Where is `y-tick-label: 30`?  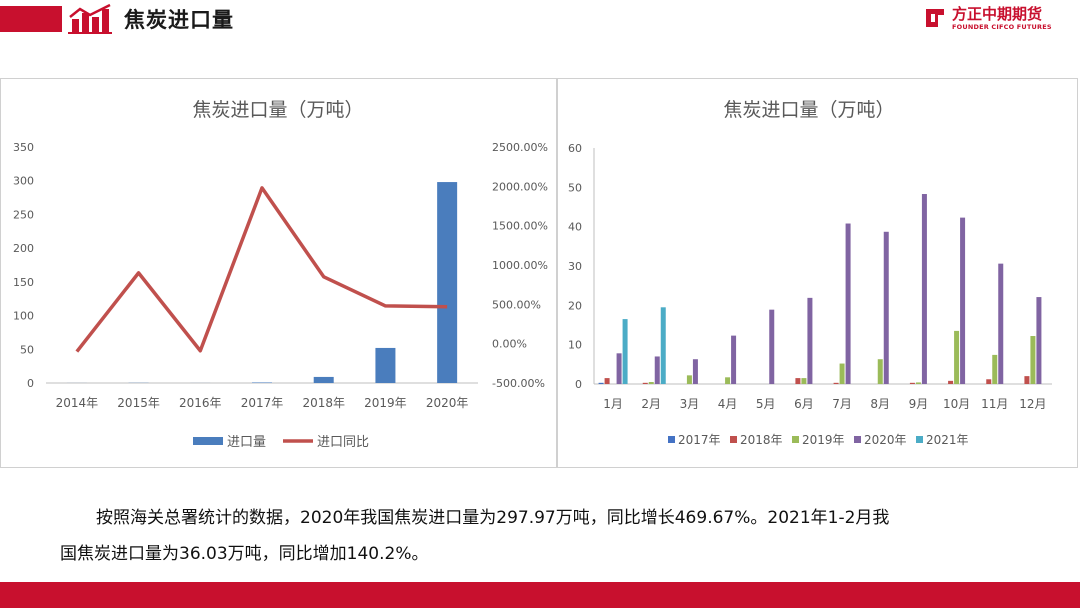 y-tick-label: 30 is located at coordinates (575, 266).